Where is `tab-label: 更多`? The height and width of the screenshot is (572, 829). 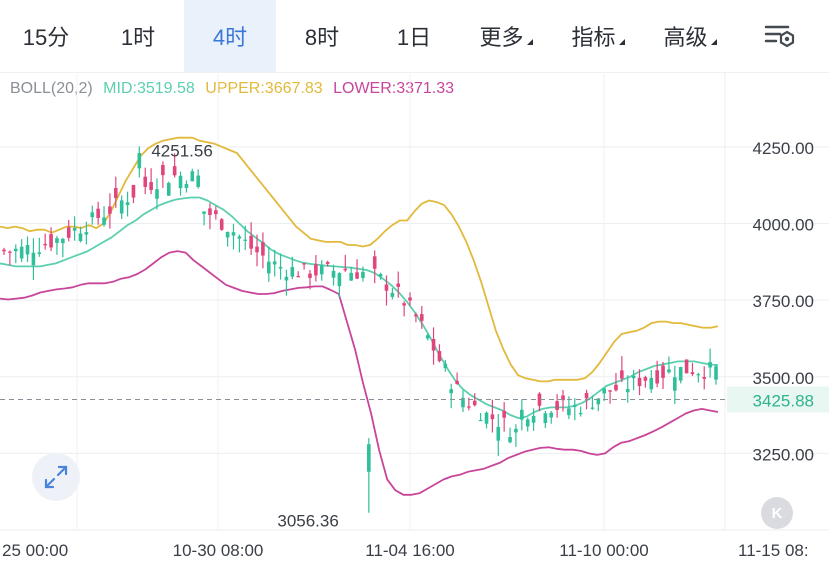 tab-label: 更多 is located at coordinates (501, 37).